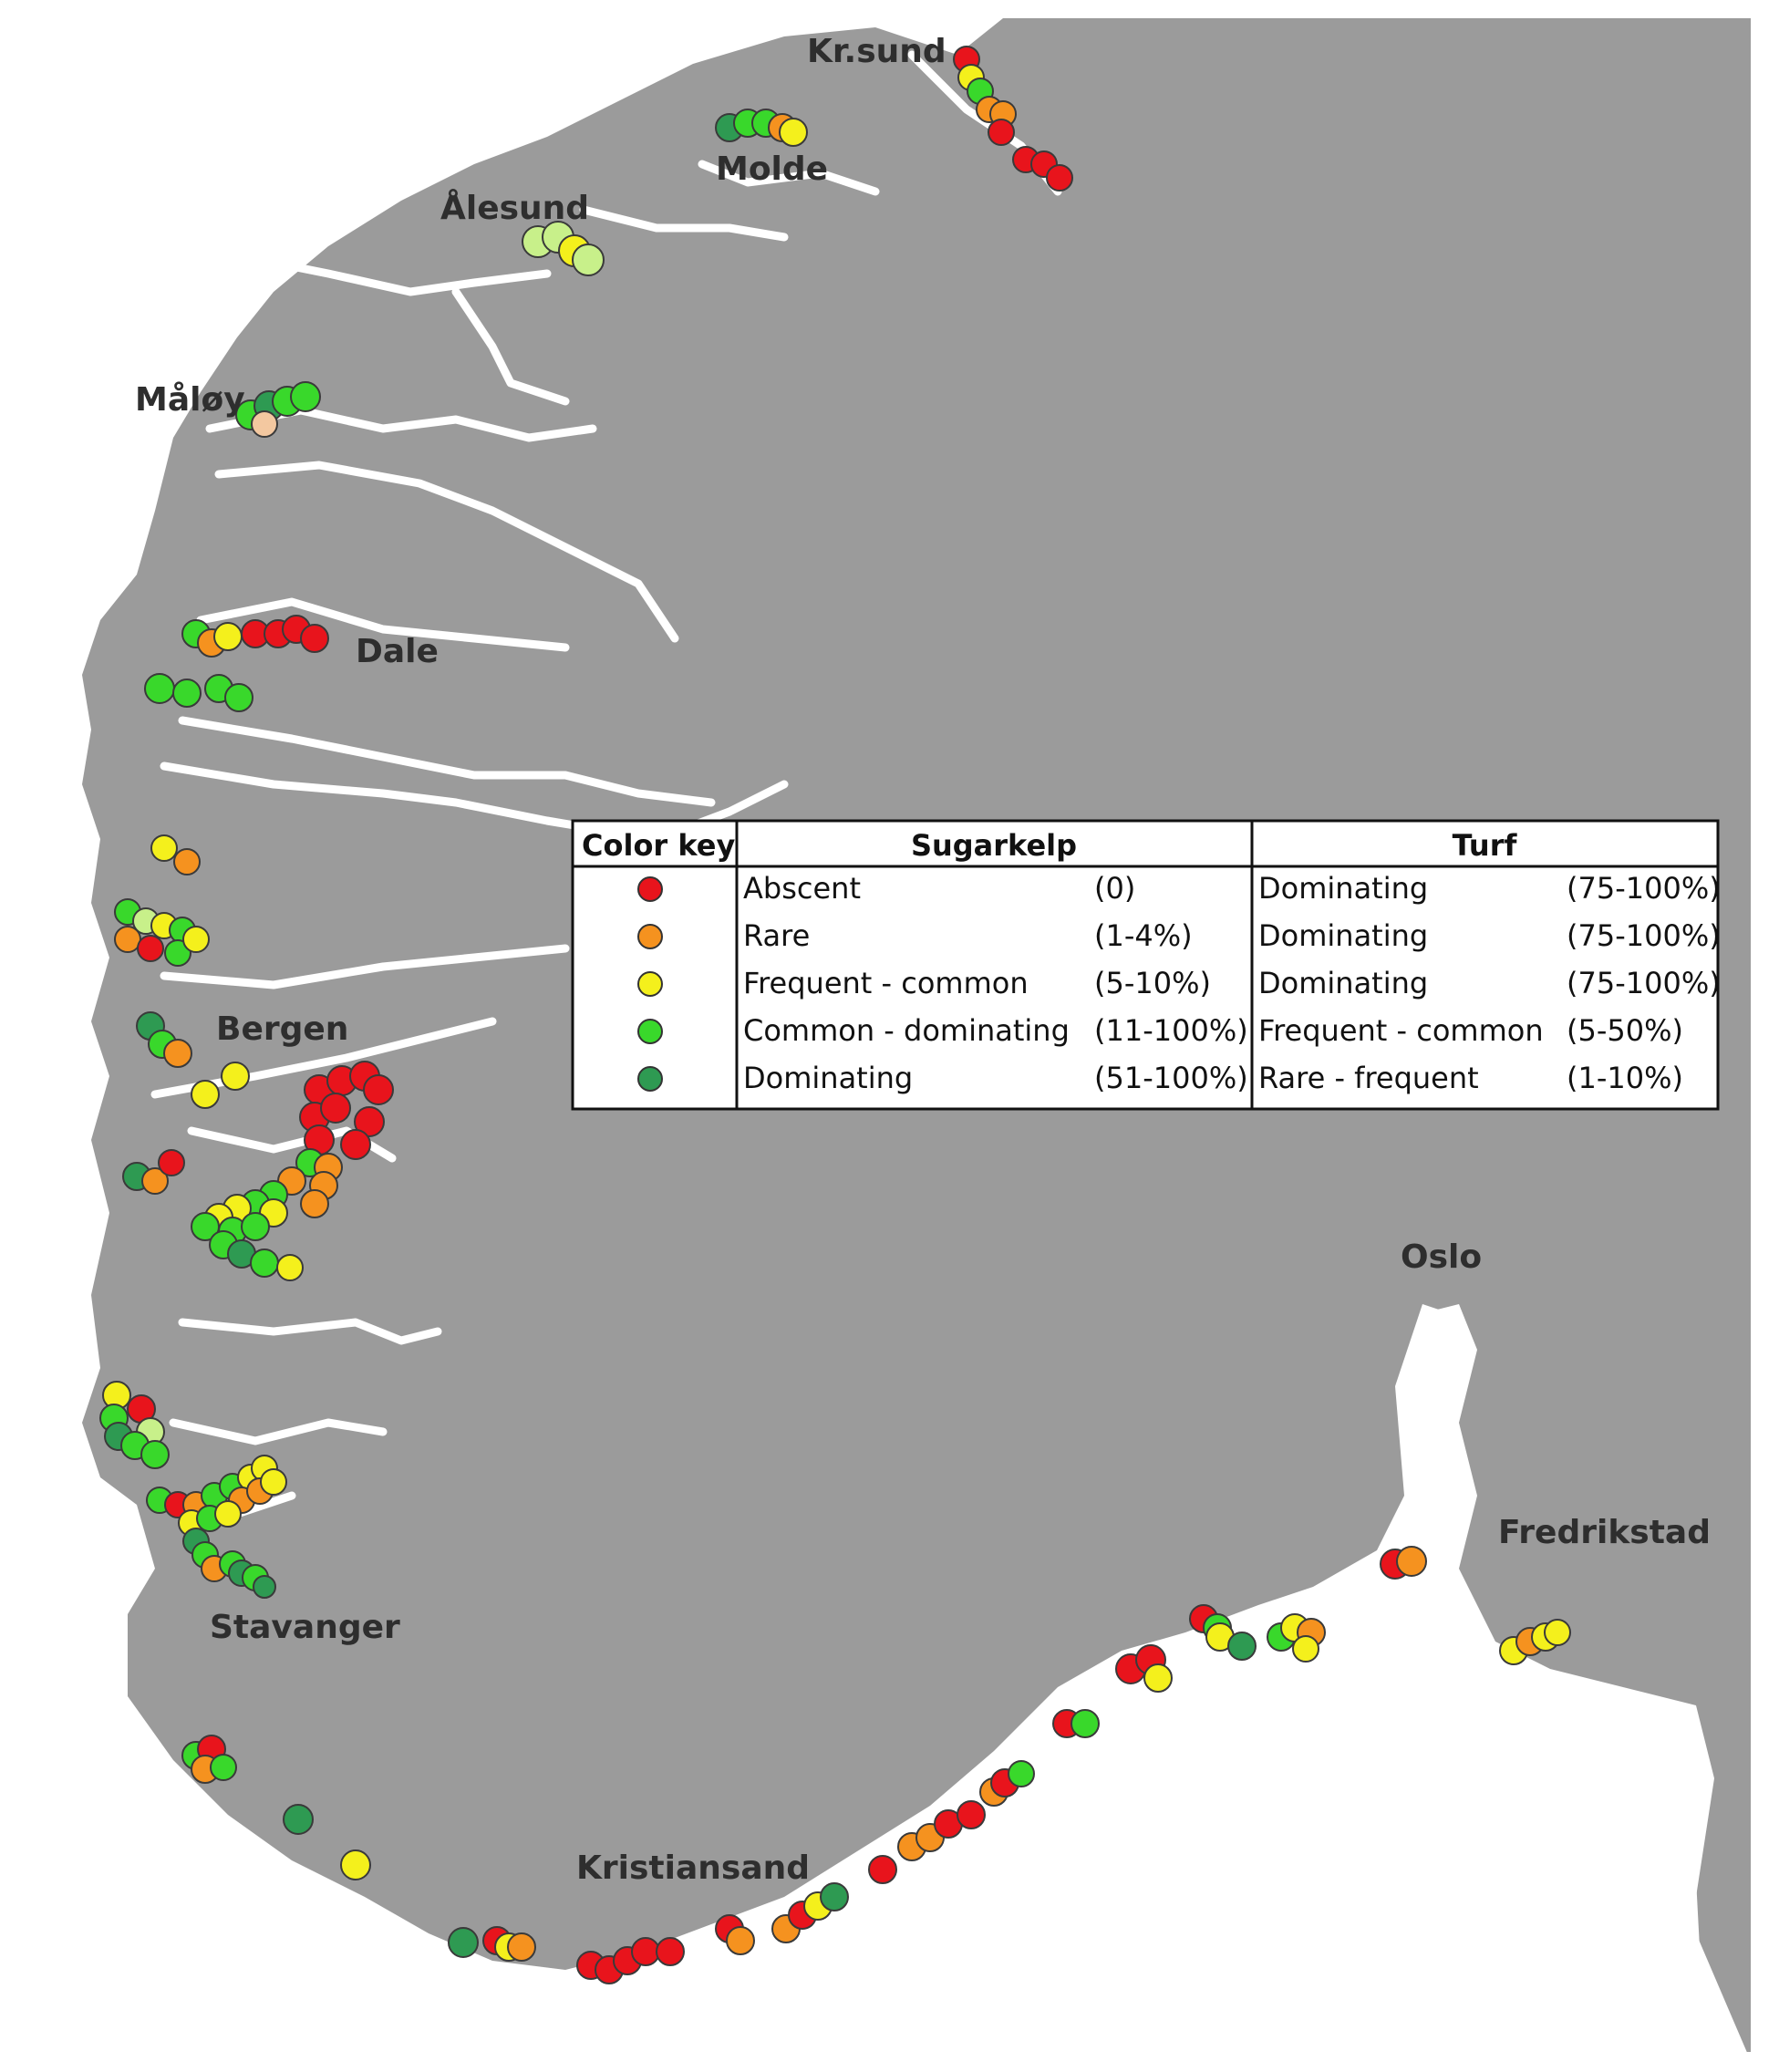  What do you see at coordinates (1541, 1619) in the screenshot?
I see `oslofjord` at bounding box center [1541, 1619].